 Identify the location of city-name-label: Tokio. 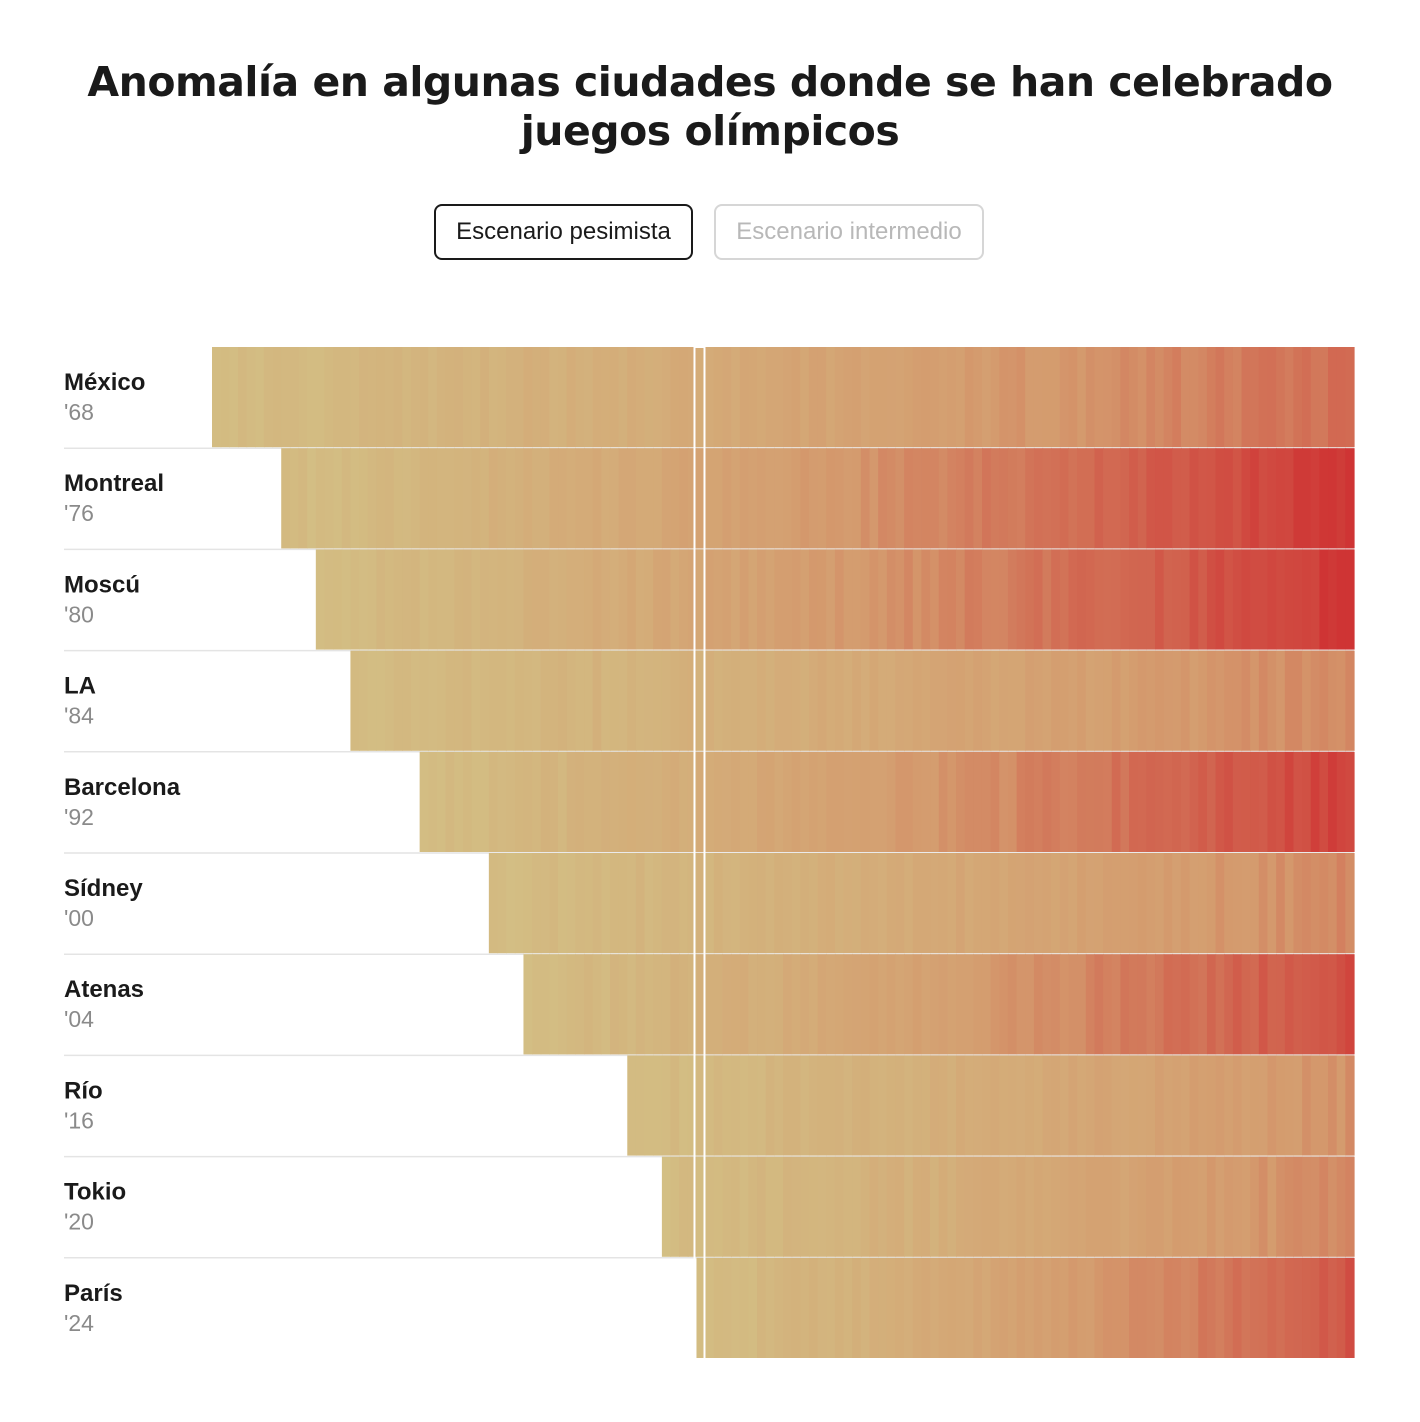
(95, 1192).